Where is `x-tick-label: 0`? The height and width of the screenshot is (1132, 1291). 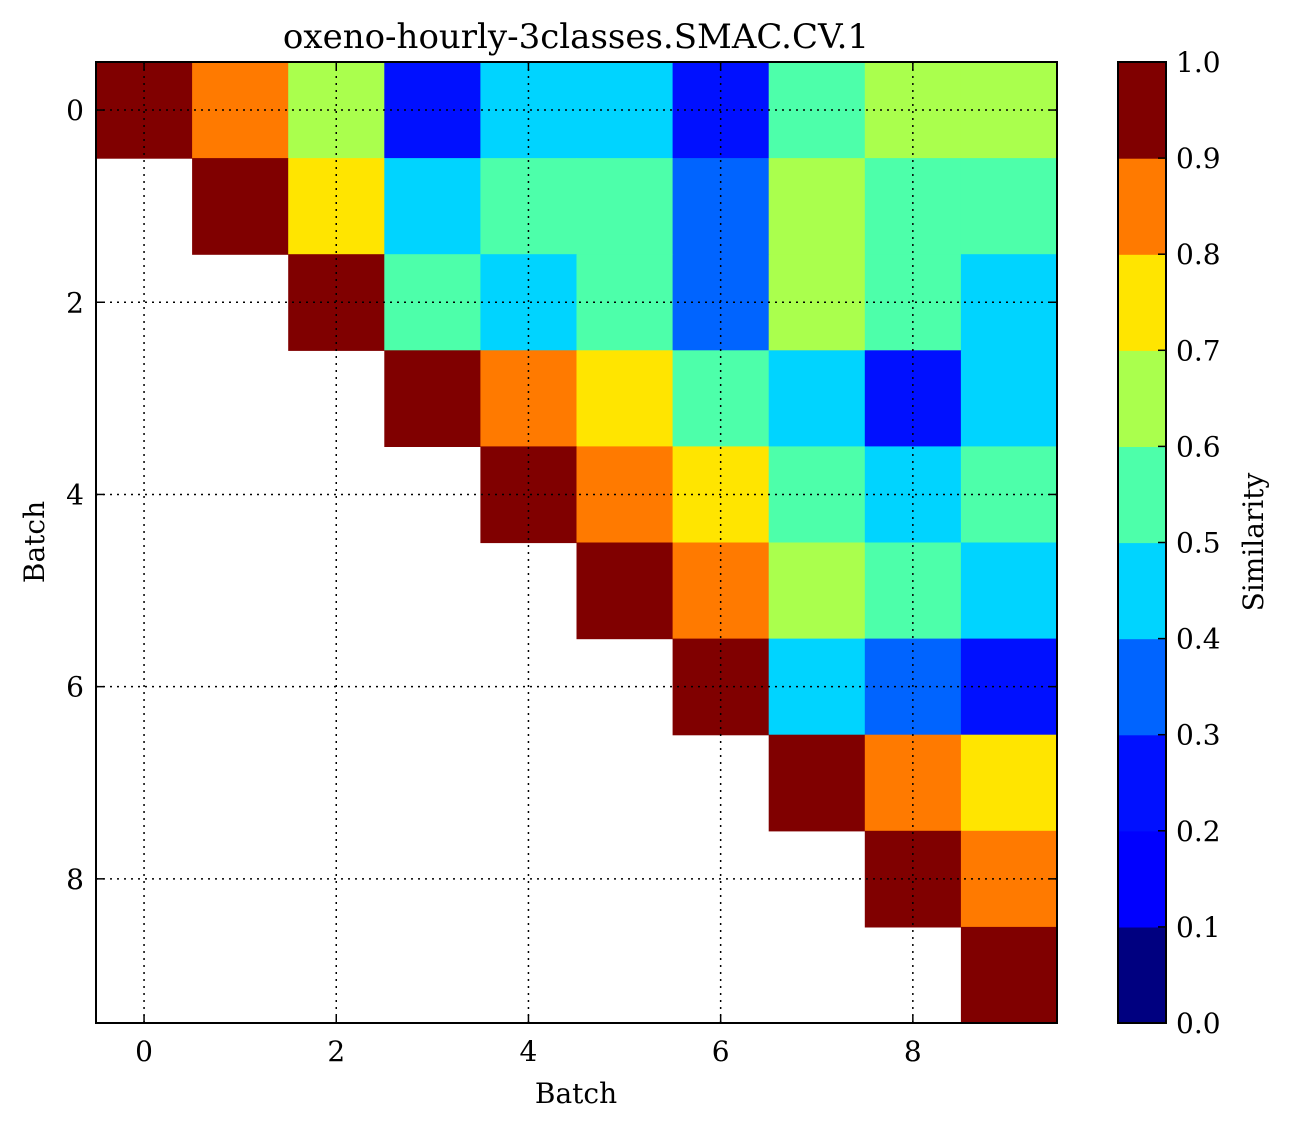 x-tick-label: 0 is located at coordinates (144, 1051).